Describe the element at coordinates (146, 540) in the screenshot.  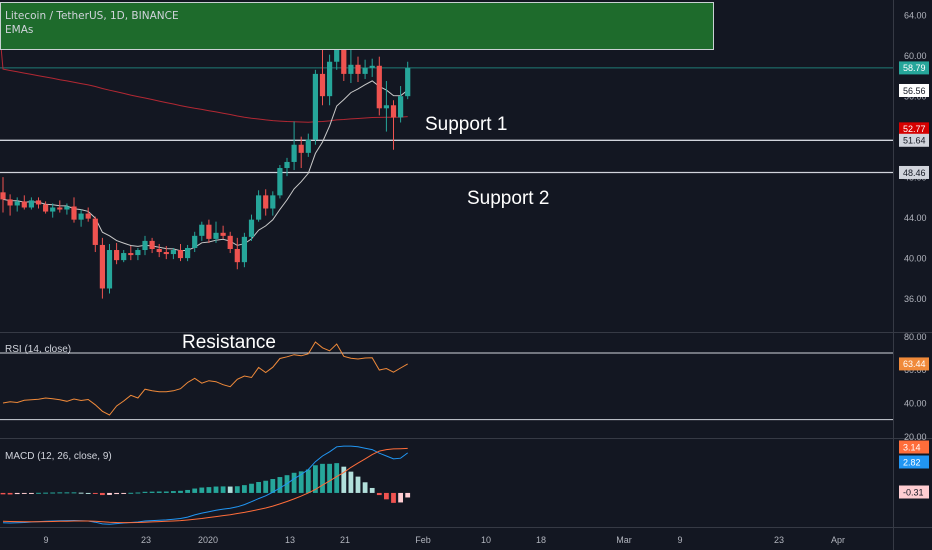
I see `x-tick-label: 23` at that location.